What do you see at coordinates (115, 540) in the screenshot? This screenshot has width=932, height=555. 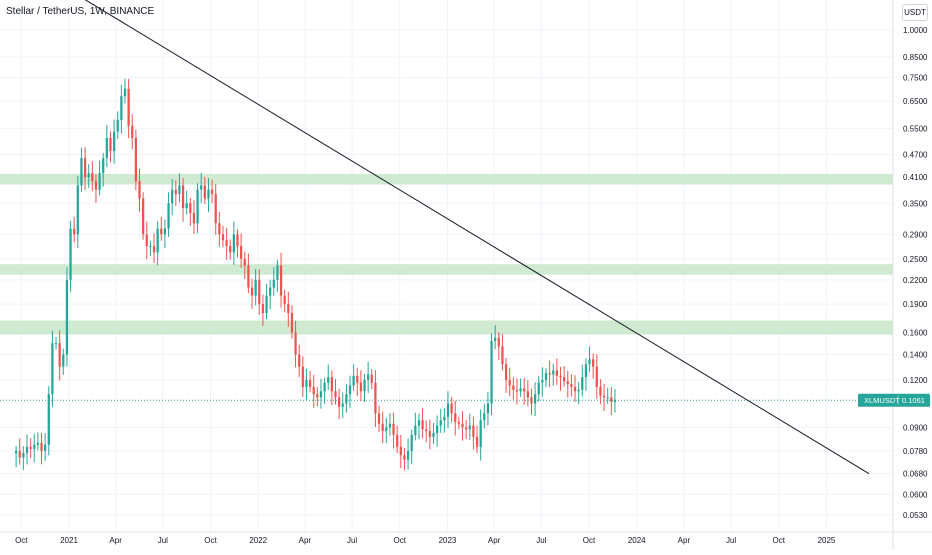 I see `time-tick-label: Apr` at bounding box center [115, 540].